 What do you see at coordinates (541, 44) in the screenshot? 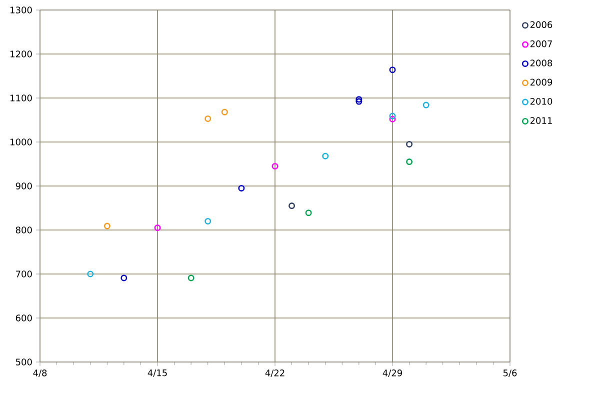
I see `legend-label: 2007` at bounding box center [541, 44].